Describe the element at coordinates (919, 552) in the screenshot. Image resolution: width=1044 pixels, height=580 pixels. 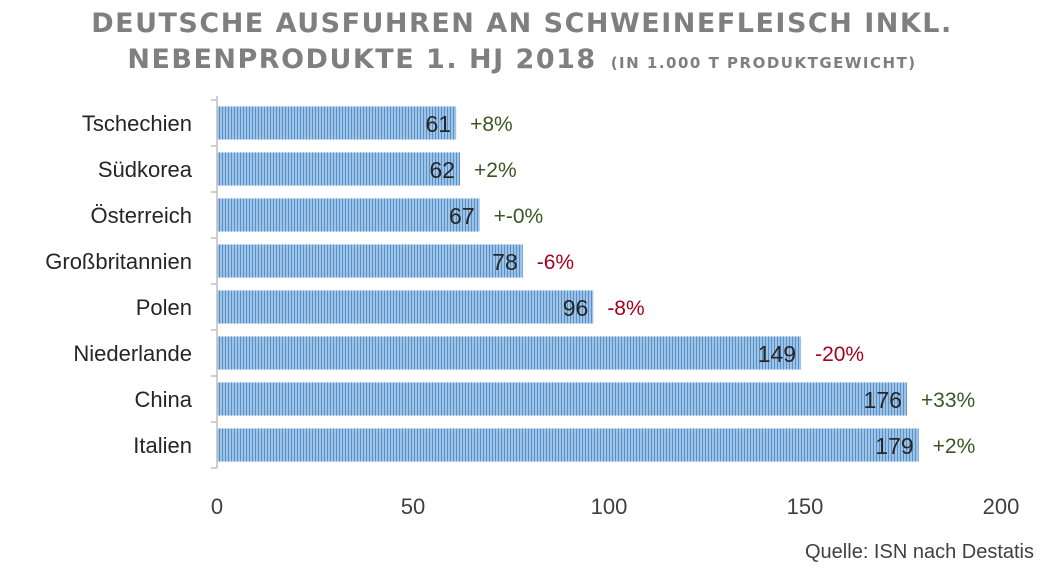
I see `source-note: Quelle: ISN nach Destatis` at that location.